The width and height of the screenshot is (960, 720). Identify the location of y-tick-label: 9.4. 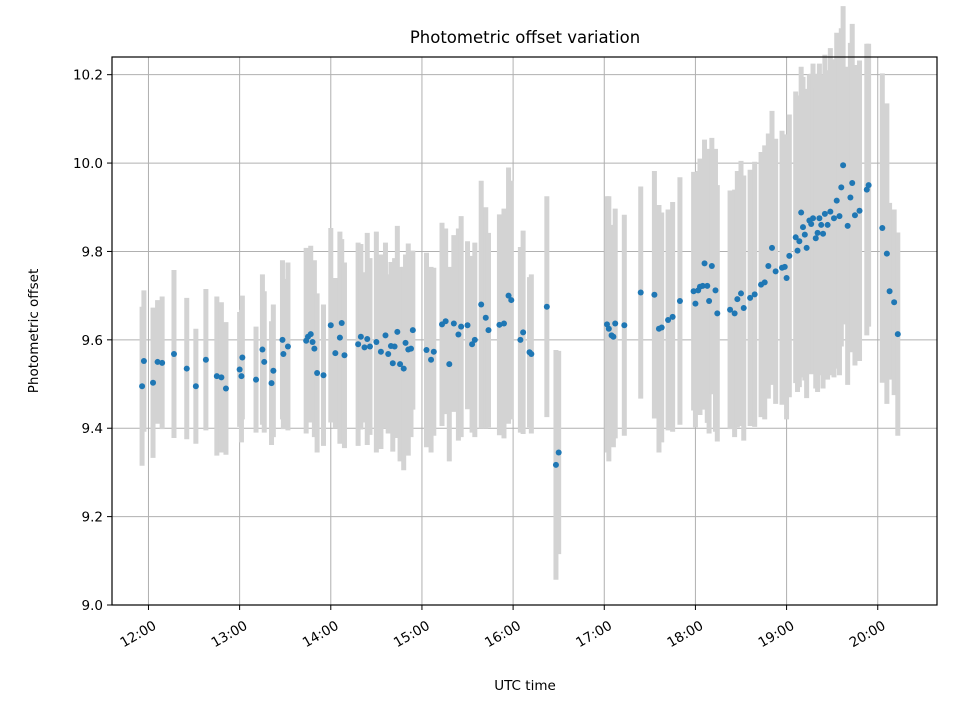
(92, 429).